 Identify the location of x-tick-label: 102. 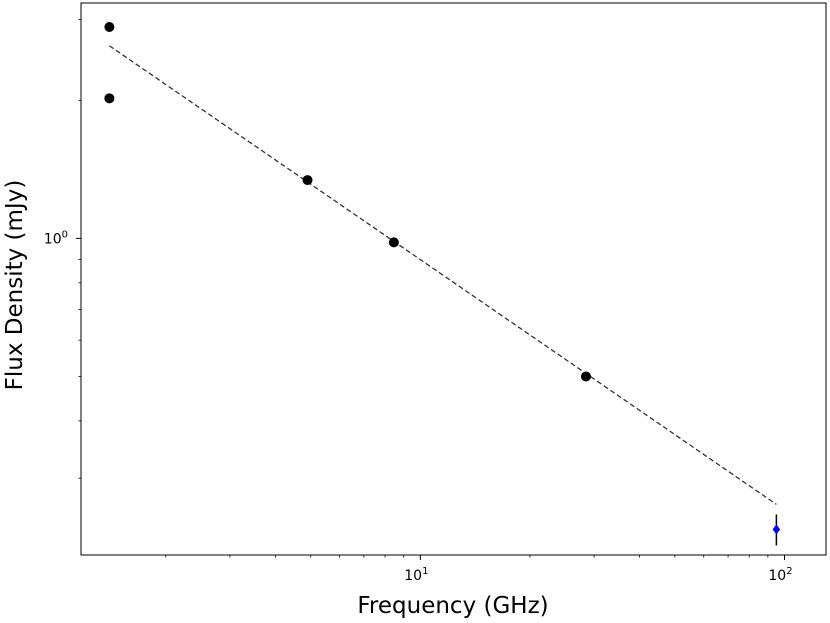
(780, 575).